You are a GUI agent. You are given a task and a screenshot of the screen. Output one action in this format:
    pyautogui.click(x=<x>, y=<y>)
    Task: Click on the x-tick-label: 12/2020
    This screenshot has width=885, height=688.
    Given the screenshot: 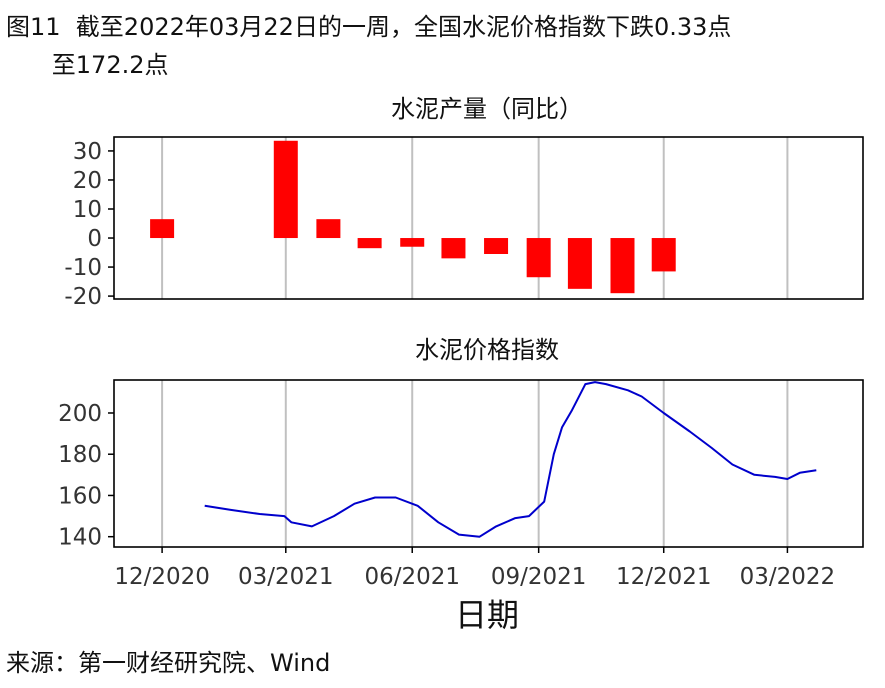 What is the action you would take?
    pyautogui.click(x=162, y=577)
    